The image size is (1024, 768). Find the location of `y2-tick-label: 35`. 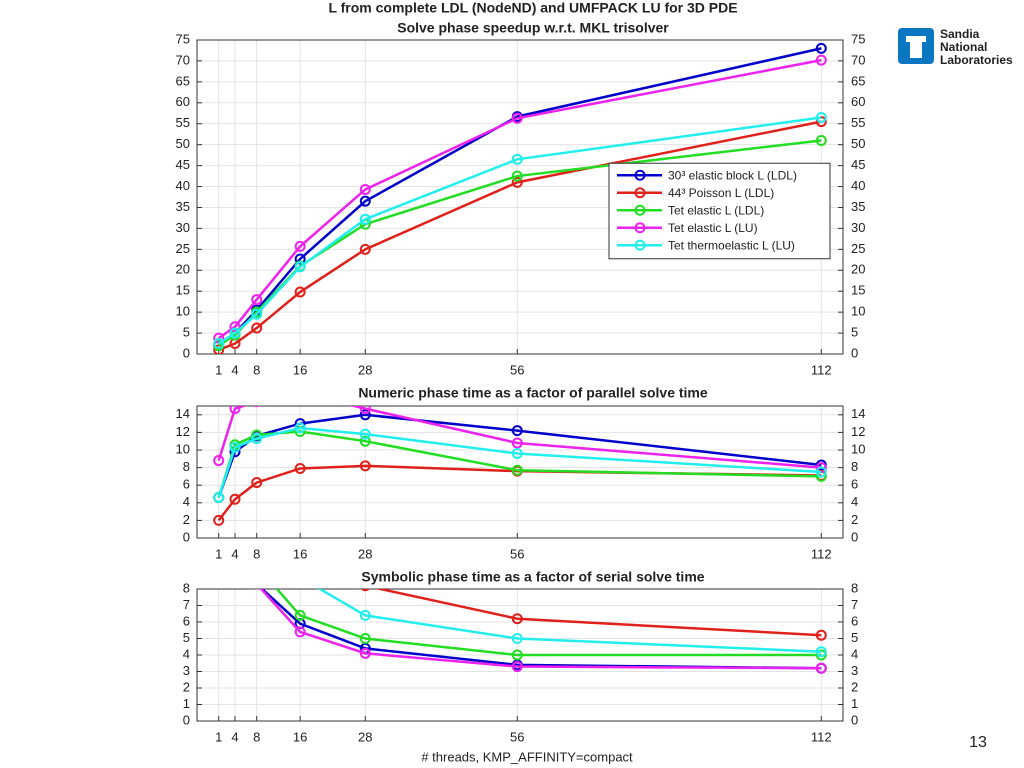

y2-tick-label: 35 is located at coordinates (858, 206).